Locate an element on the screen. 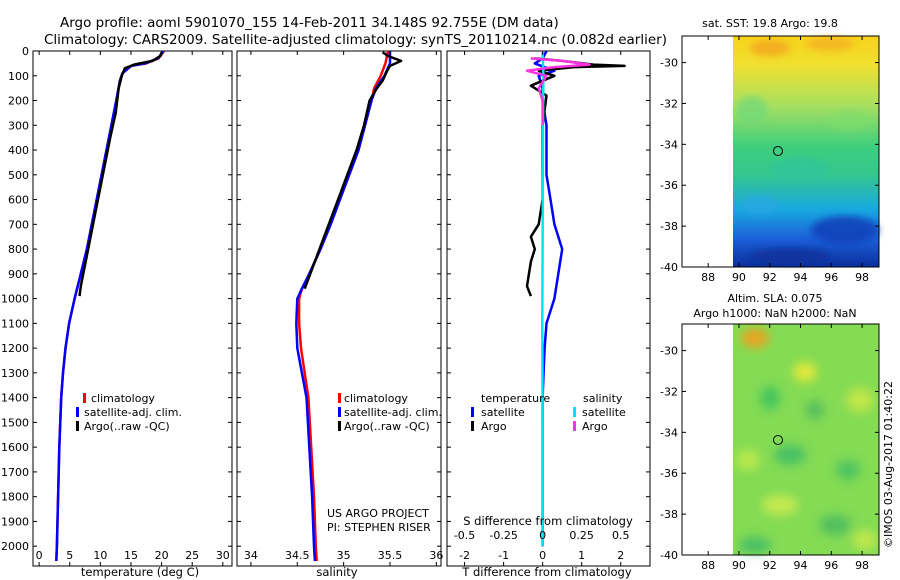 This screenshot has height=580, width=900. sst-ticks: 88 90 92 94 96 98 -30 -32 -34 -36 -38 -40 is located at coordinates (769, 160).